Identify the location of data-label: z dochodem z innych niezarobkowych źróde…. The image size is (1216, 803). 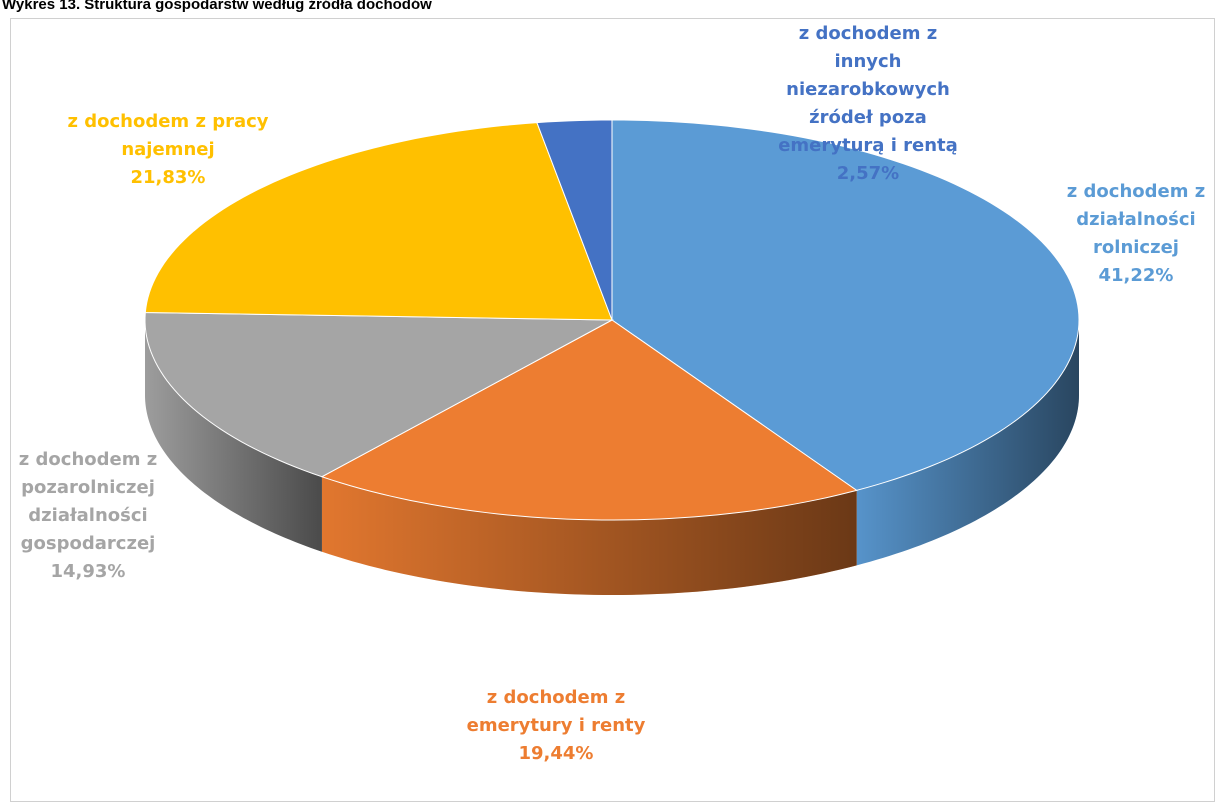
(868, 104).